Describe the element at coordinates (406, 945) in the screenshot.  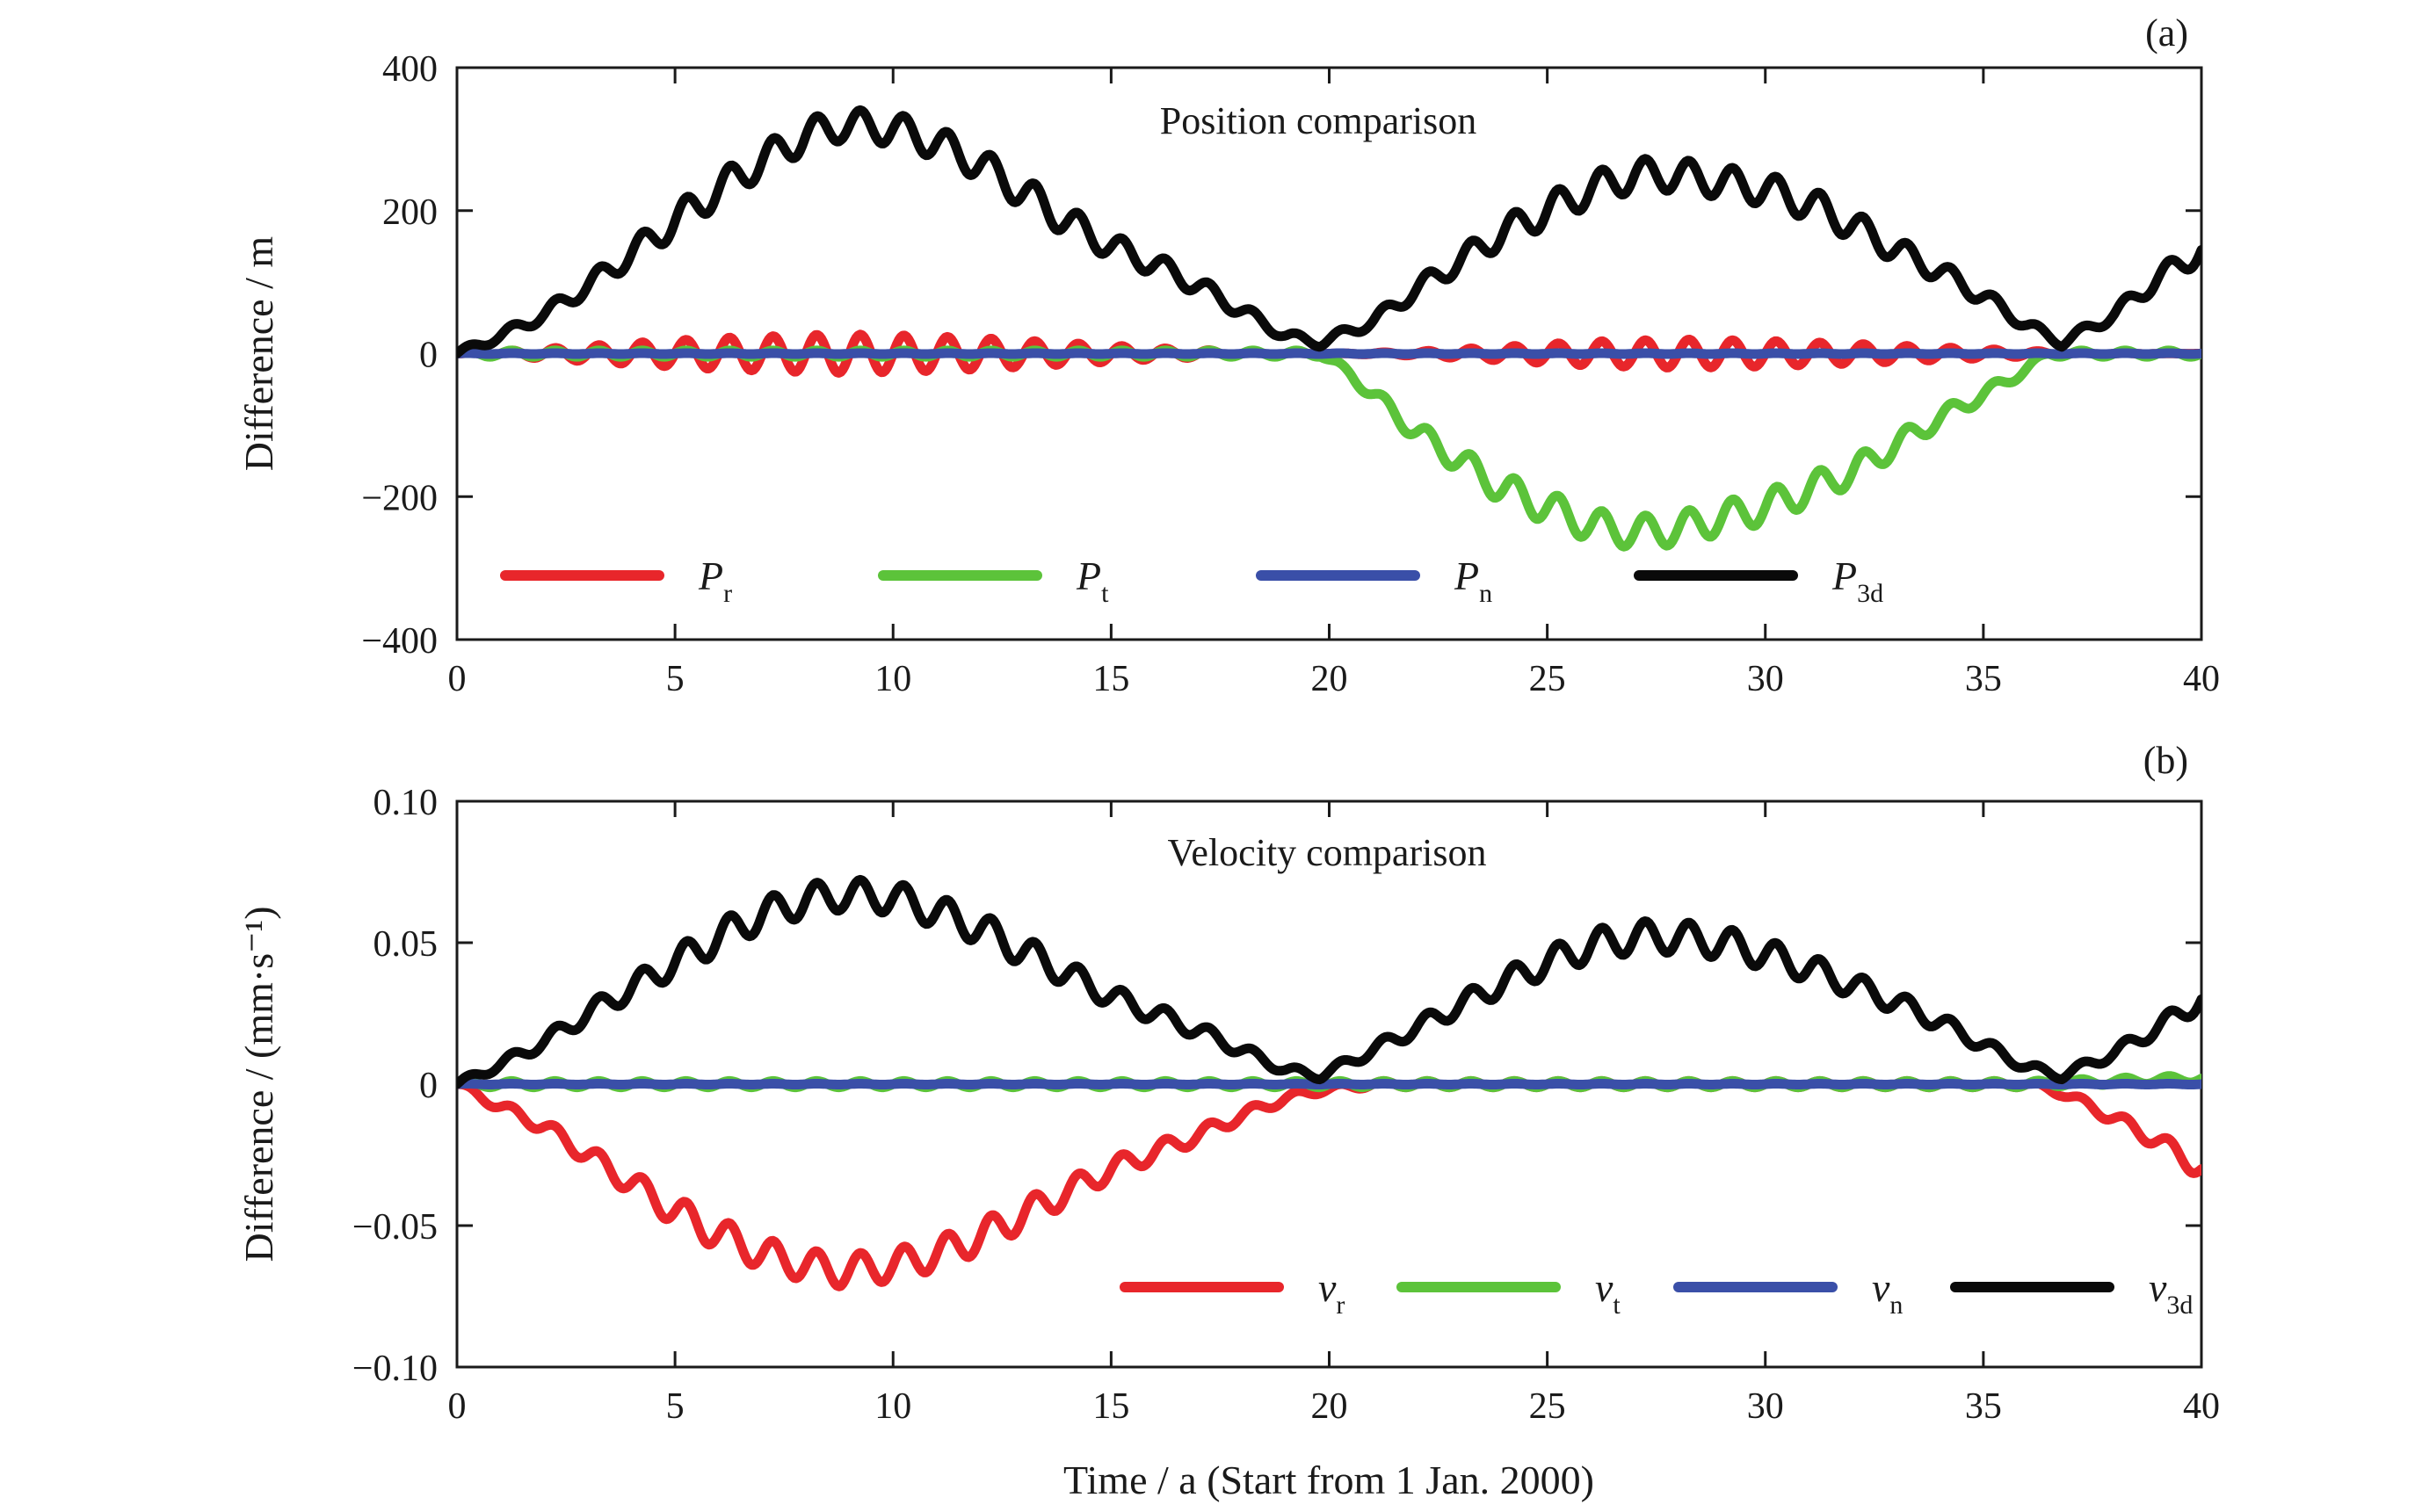
I see `y-tick-label: 0.05` at that location.